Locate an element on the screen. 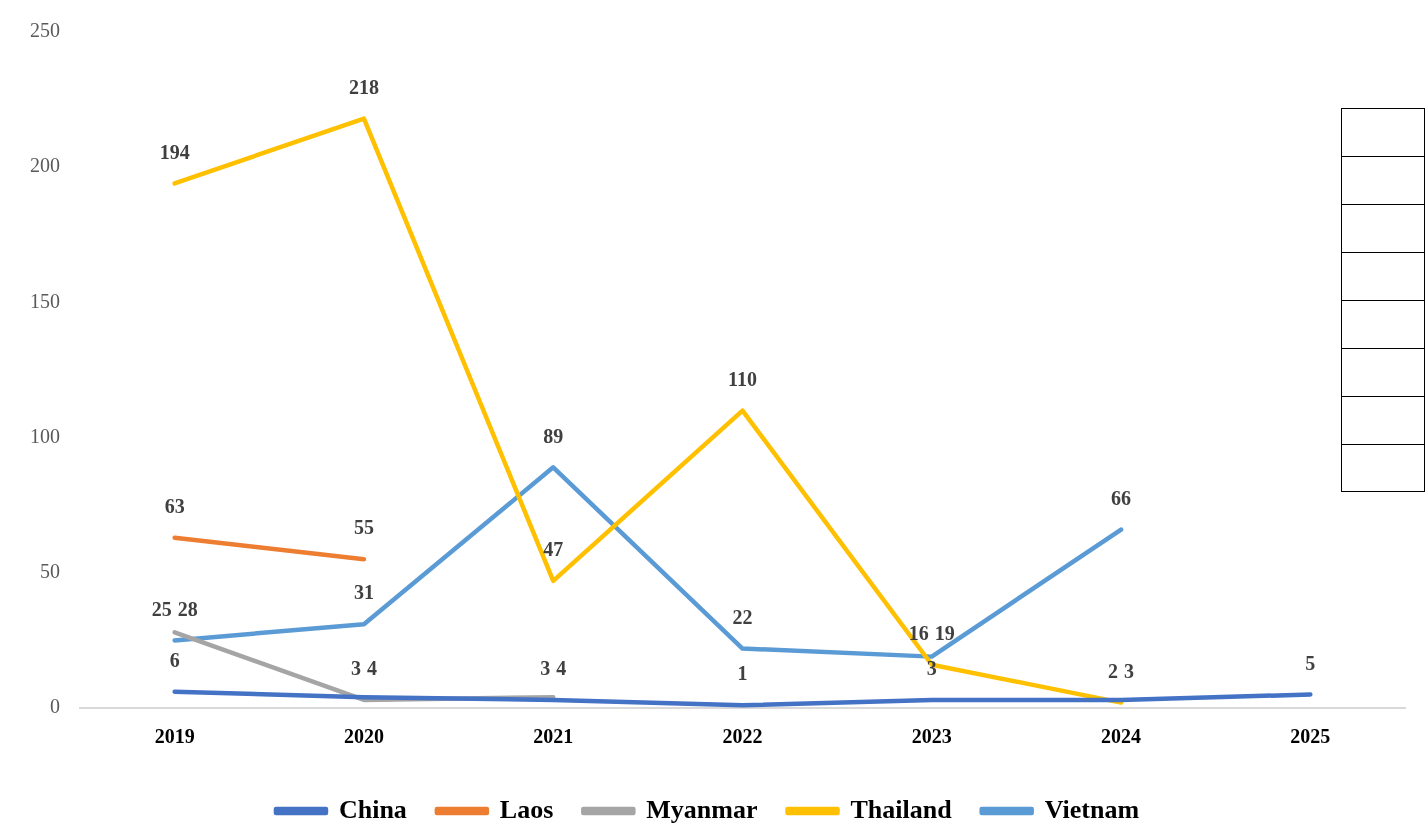 The height and width of the screenshot is (834, 1425). legend-label: Myanmar is located at coordinates (702, 809).